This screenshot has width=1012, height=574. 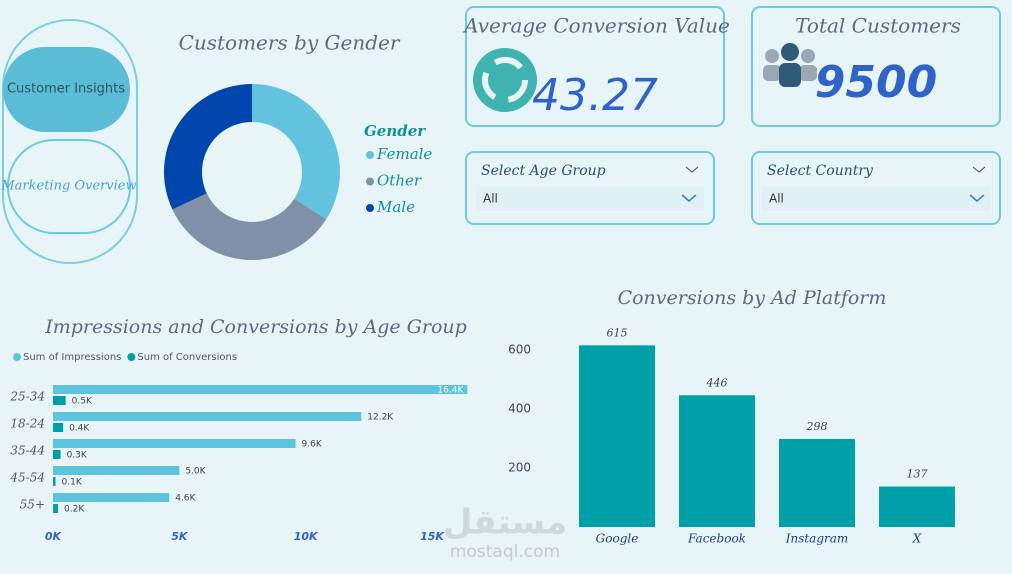 I want to click on x-tick-label: Instagram, so click(x=817, y=539).